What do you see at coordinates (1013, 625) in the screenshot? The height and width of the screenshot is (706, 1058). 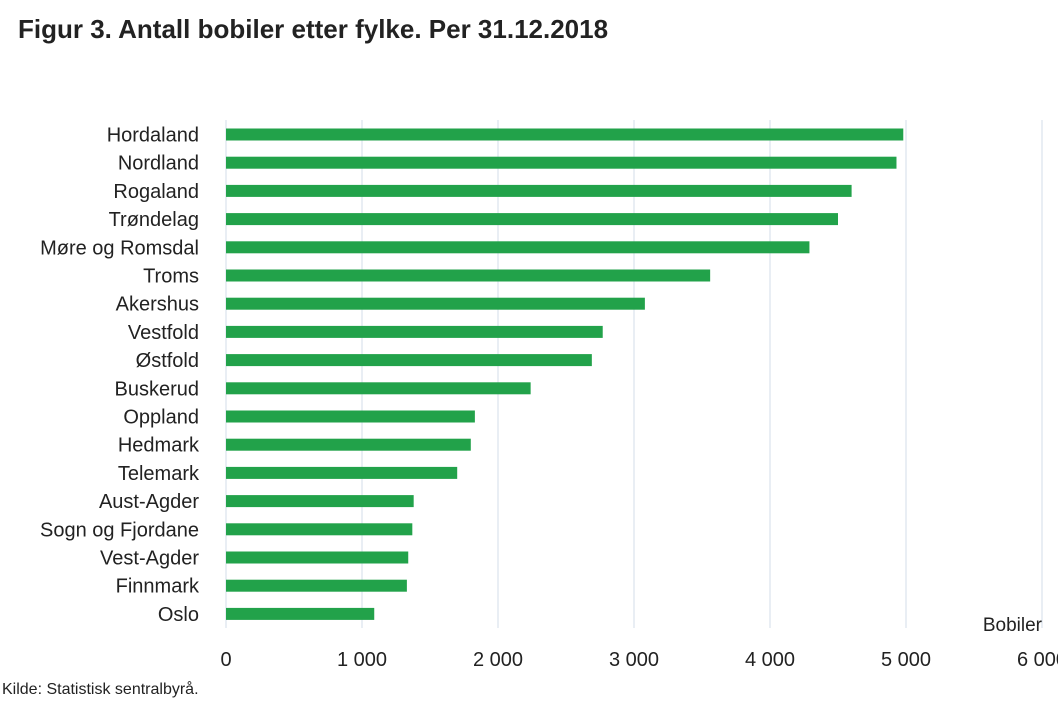 I see `x-axis-label: Bobiler` at bounding box center [1013, 625].